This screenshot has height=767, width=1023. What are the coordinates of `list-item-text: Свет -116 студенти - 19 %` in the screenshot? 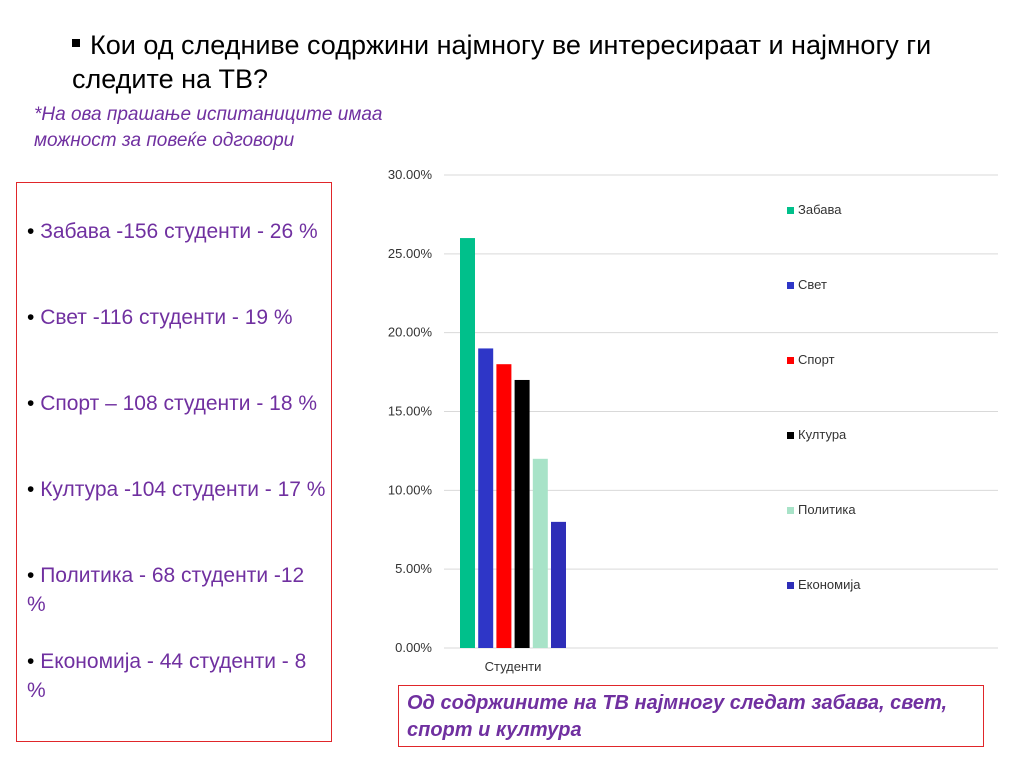 It's located at (166, 317).